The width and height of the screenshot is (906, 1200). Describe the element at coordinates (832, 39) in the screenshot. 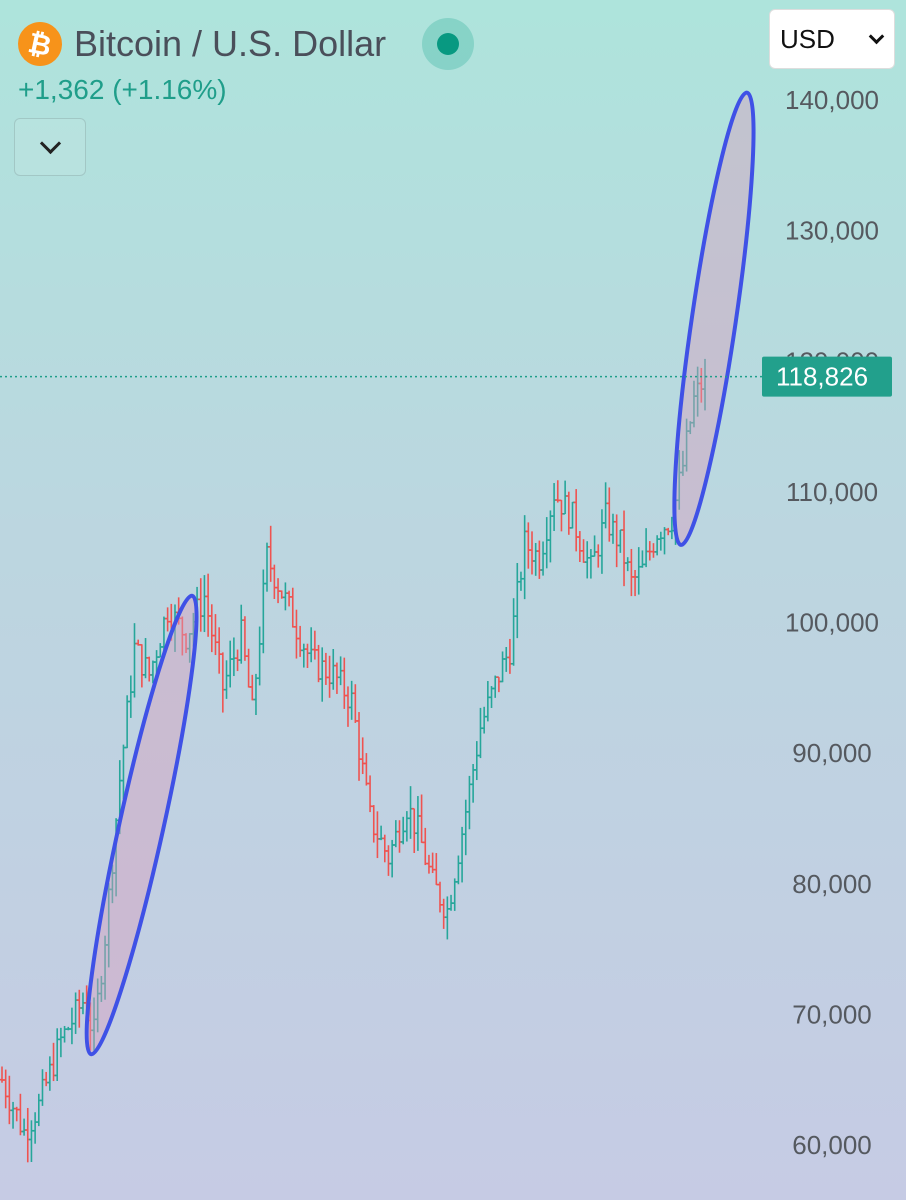

I see `currency-select: USD` at that location.